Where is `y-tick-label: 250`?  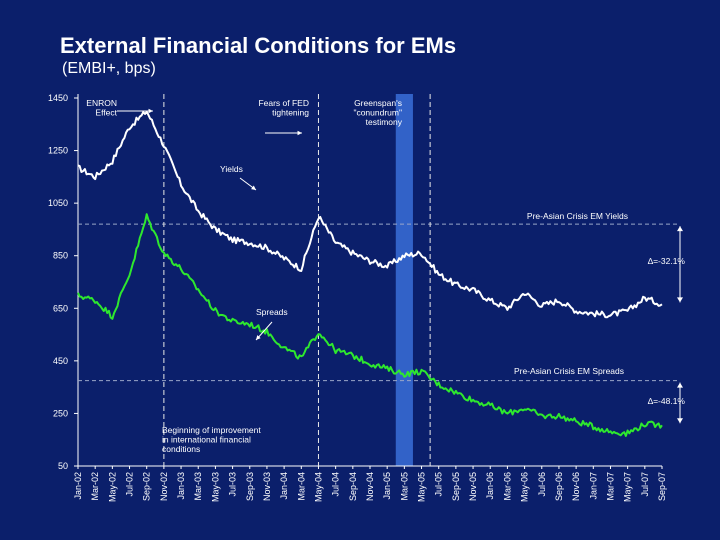
y-tick-label: 250 is located at coordinates (60, 413).